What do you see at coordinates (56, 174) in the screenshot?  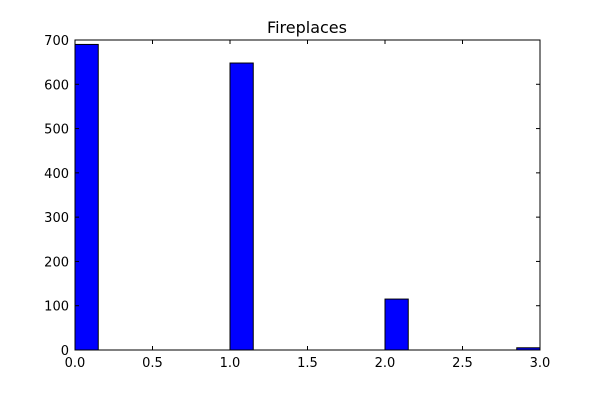 I see `y-tick-label-4: 400` at bounding box center [56, 174].